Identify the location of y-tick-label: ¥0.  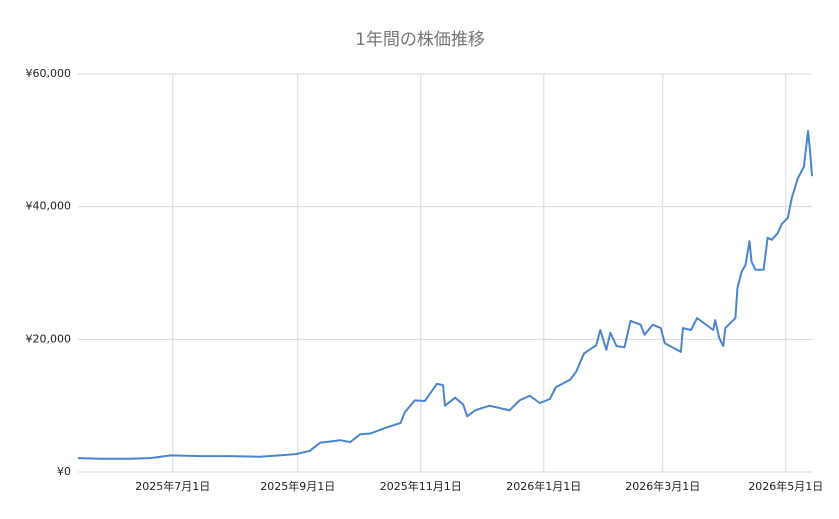
(64, 471).